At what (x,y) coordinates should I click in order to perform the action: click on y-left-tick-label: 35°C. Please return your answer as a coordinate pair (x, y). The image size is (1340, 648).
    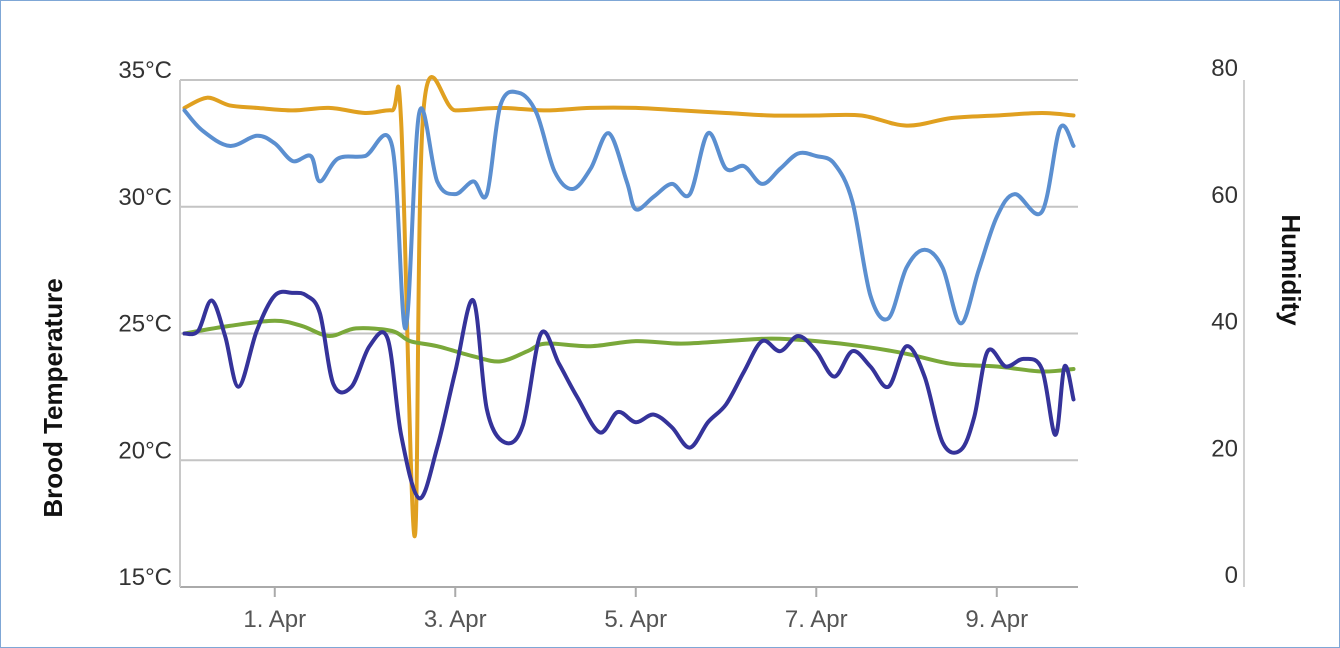
    Looking at the image, I should click on (145, 70).